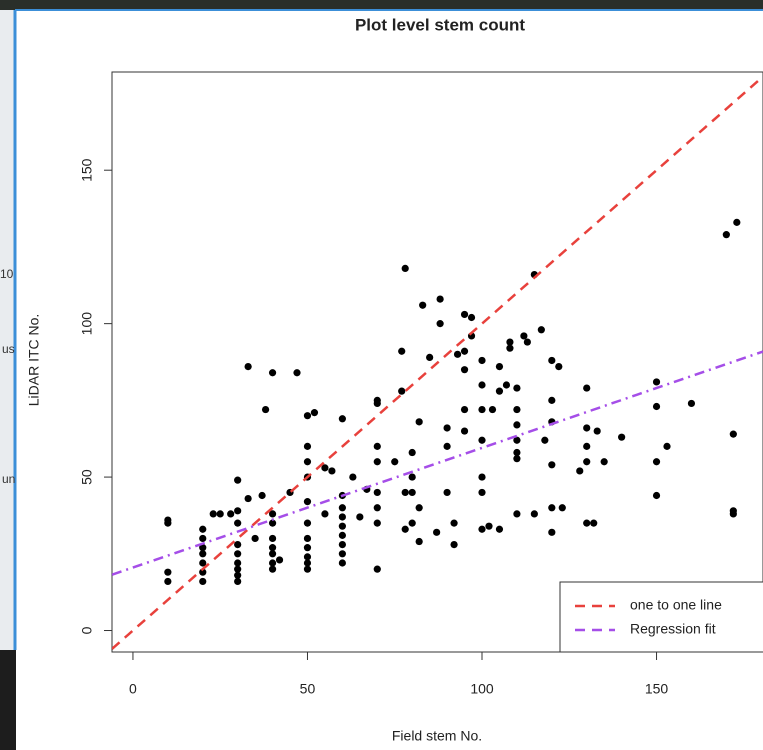  I want to click on y-tick-label: 0, so click(87, 630).